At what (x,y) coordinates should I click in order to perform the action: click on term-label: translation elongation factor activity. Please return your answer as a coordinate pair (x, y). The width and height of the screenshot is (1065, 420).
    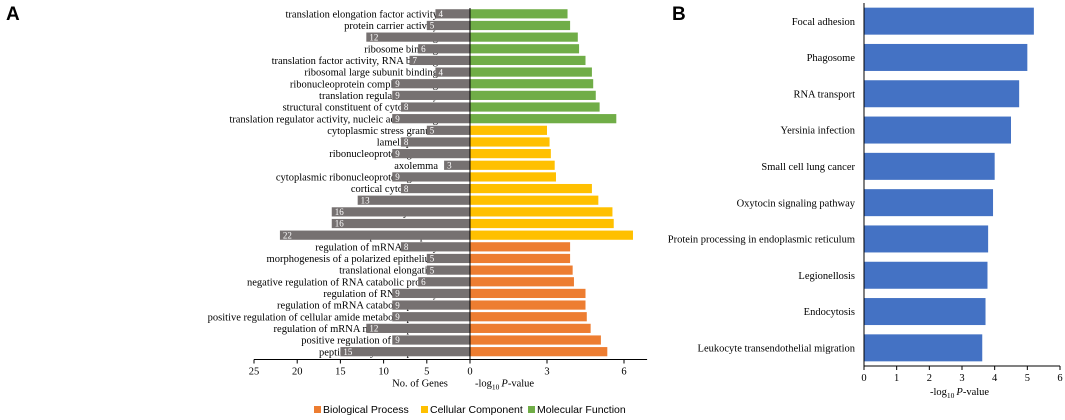
    Looking at the image, I should click on (362, 14).